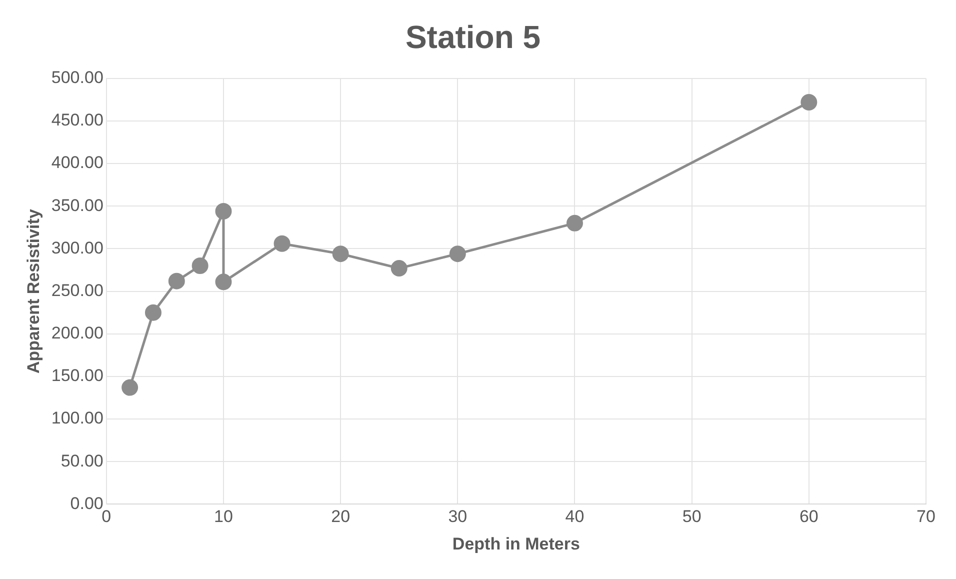 This screenshot has height=579, width=956. I want to click on y-tick-label: 50.00, so click(82, 460).